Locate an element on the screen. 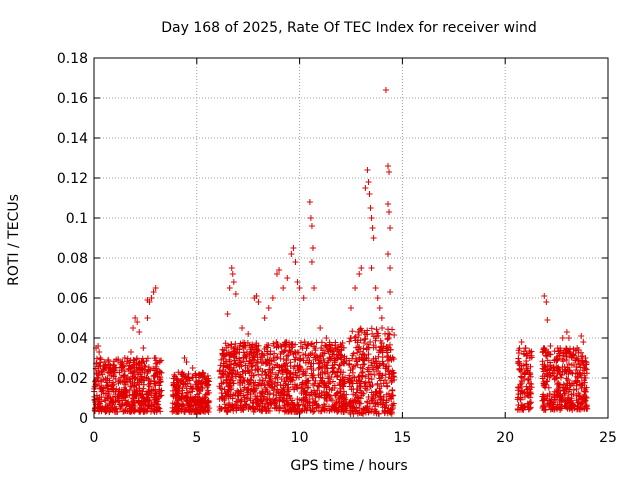 The image size is (640, 480). y-tick-label: 0.16 is located at coordinates (72, 99).